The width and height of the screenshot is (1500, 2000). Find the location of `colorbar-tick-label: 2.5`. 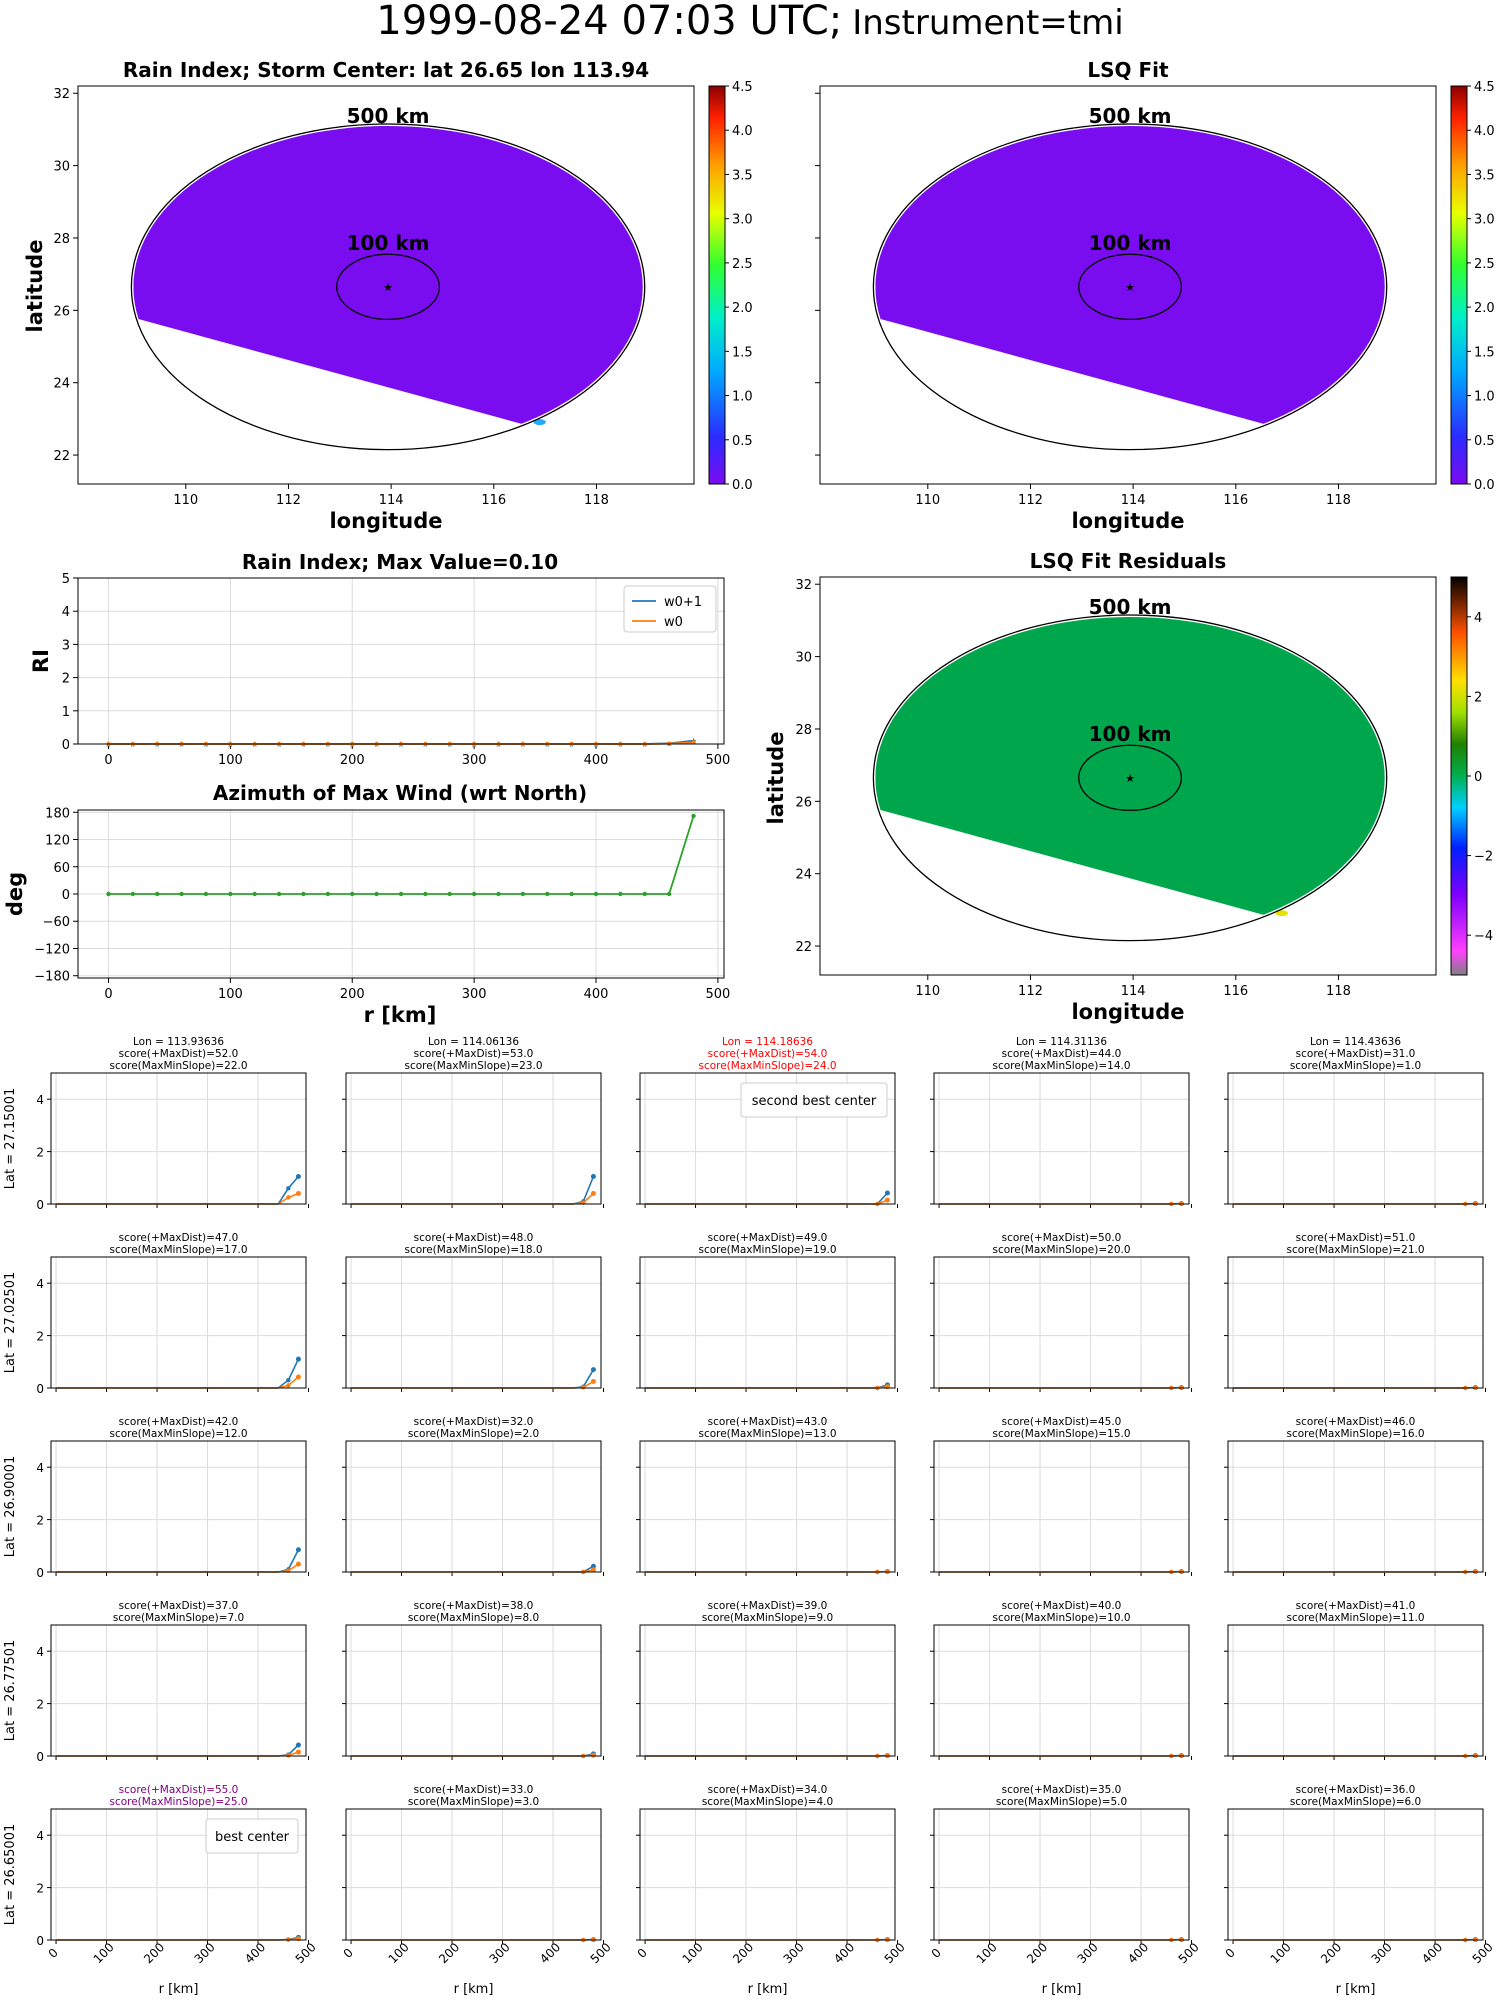

colorbar-tick-label: 2.5 is located at coordinates (742, 264).